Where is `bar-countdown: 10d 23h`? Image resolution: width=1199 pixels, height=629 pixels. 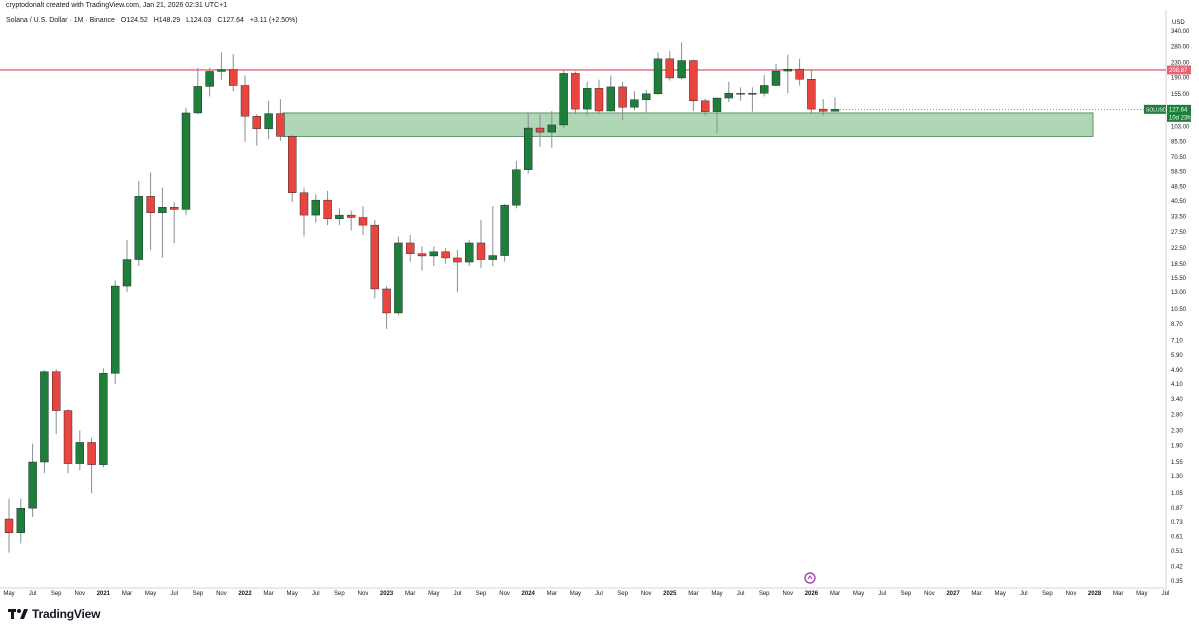 bar-countdown: 10d 23h is located at coordinates (1180, 118).